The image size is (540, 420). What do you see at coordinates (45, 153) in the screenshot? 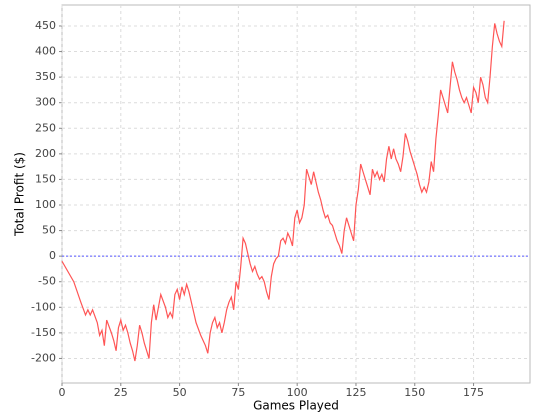
I see `y-tick-label: 200` at bounding box center [45, 153].